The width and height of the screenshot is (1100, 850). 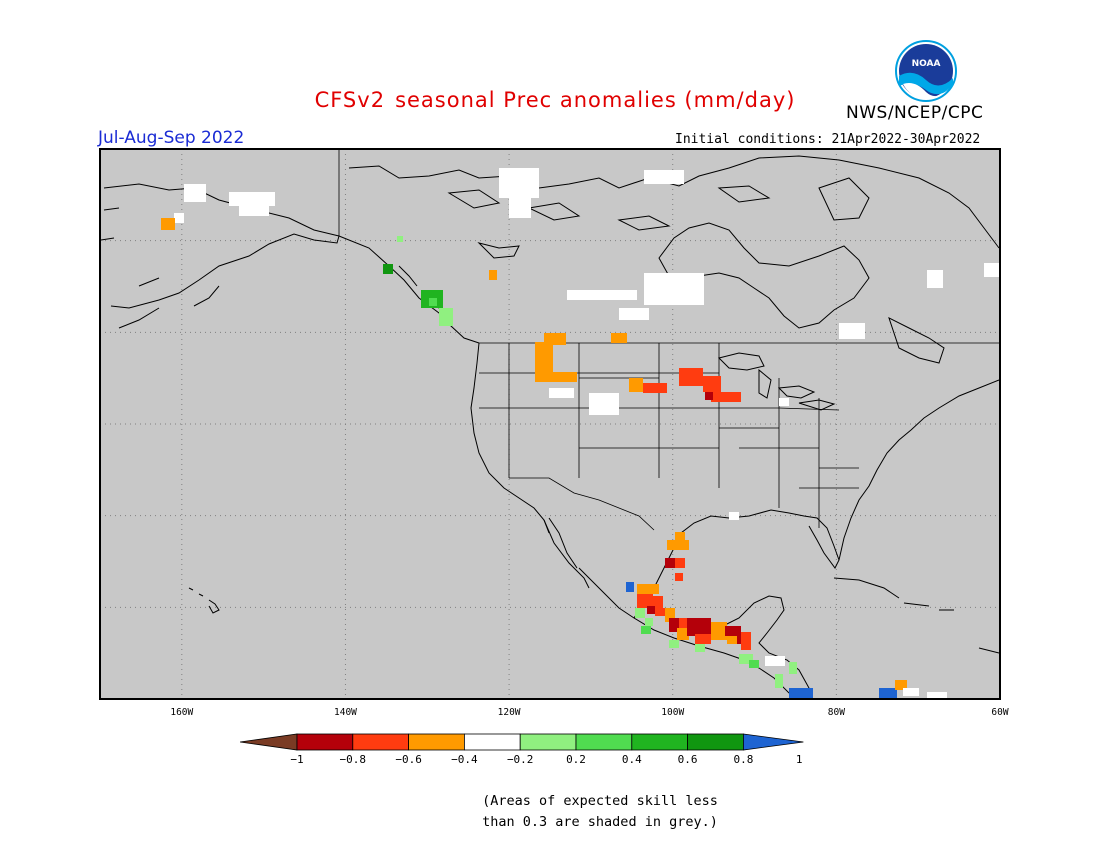 What do you see at coordinates (600, 801) in the screenshot?
I see `note-line-1: (Areas of expected skill less` at bounding box center [600, 801].